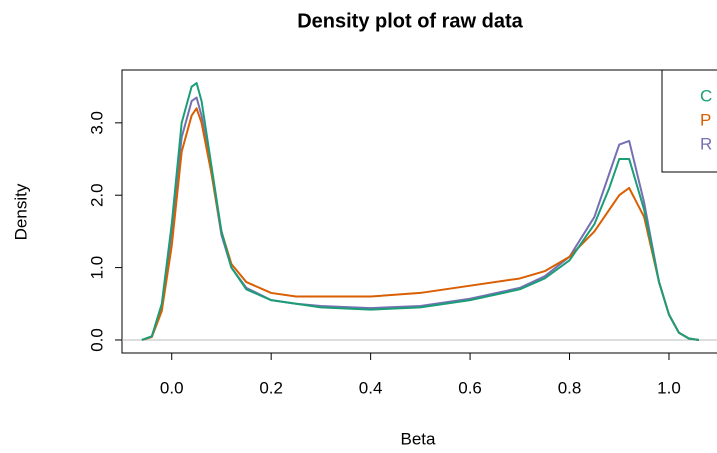 The height and width of the screenshot is (453, 717). I want to click on y-tick-label: 3.0, so click(96, 123).